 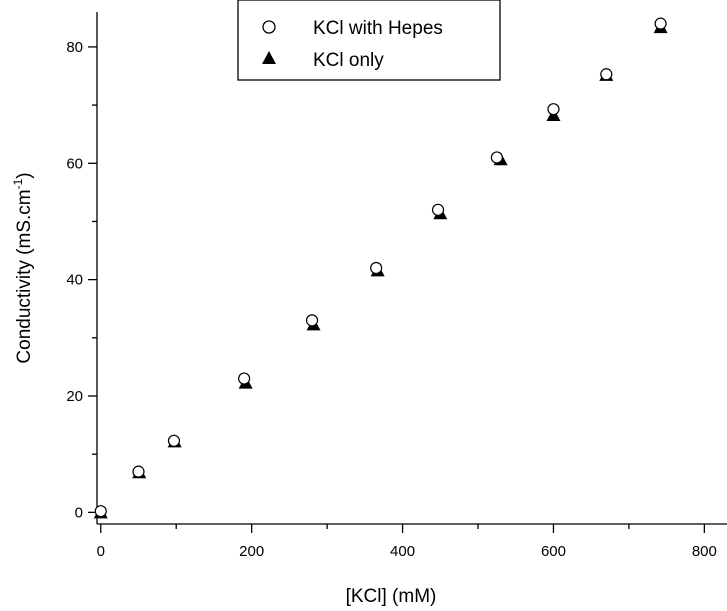 What do you see at coordinates (24, 175) in the screenshot?
I see `y-axis-label-close: )` at bounding box center [24, 175].